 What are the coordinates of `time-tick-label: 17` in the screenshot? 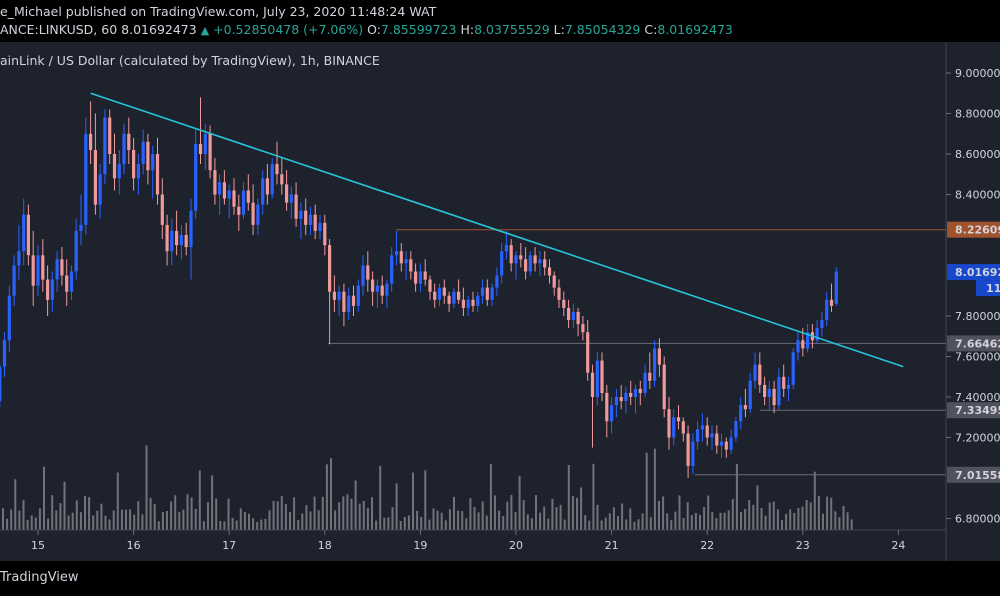 It's located at (229, 545).